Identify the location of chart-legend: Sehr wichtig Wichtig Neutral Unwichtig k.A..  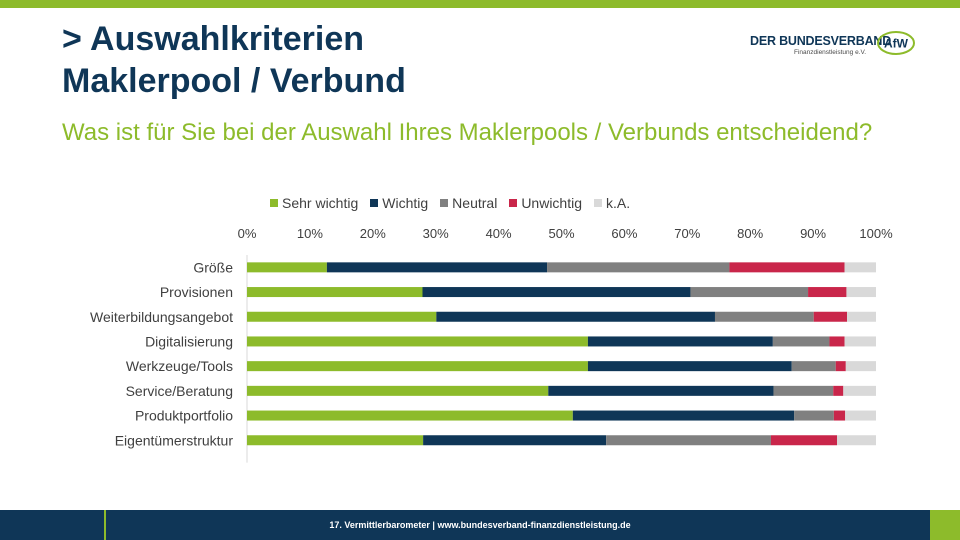
(450, 203).